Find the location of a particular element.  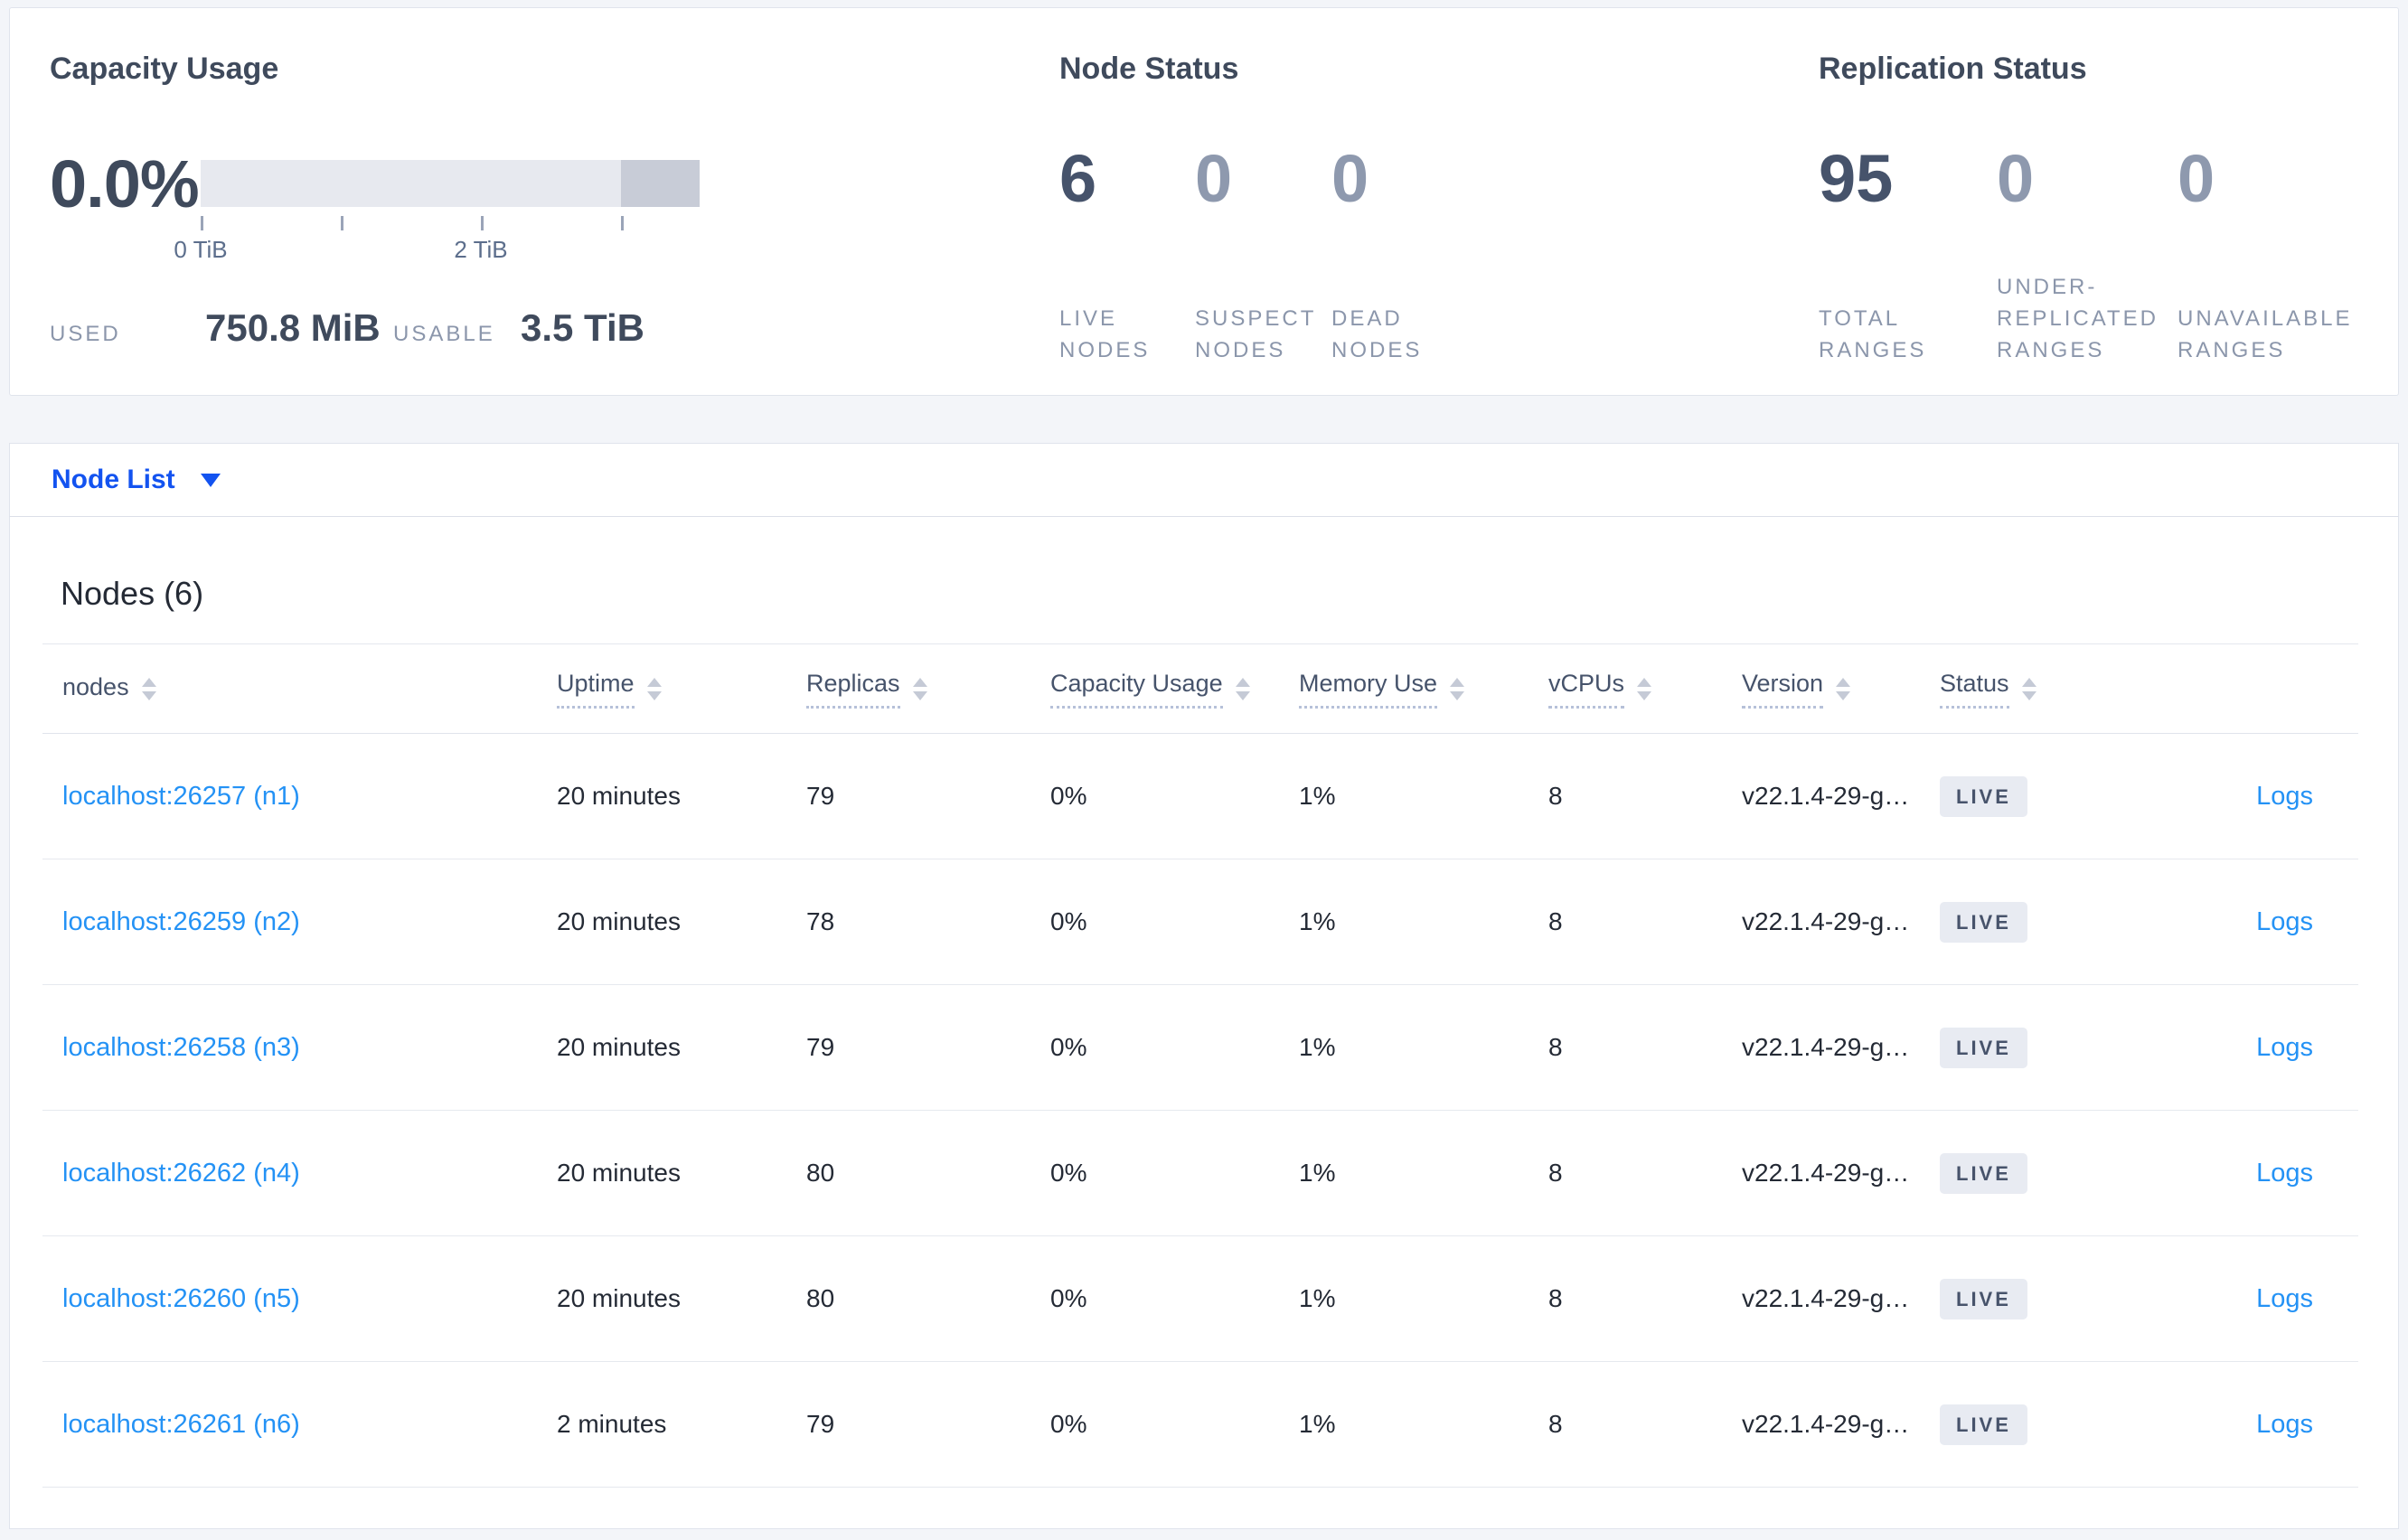

node-status-title: Node Status is located at coordinates (1149, 69).